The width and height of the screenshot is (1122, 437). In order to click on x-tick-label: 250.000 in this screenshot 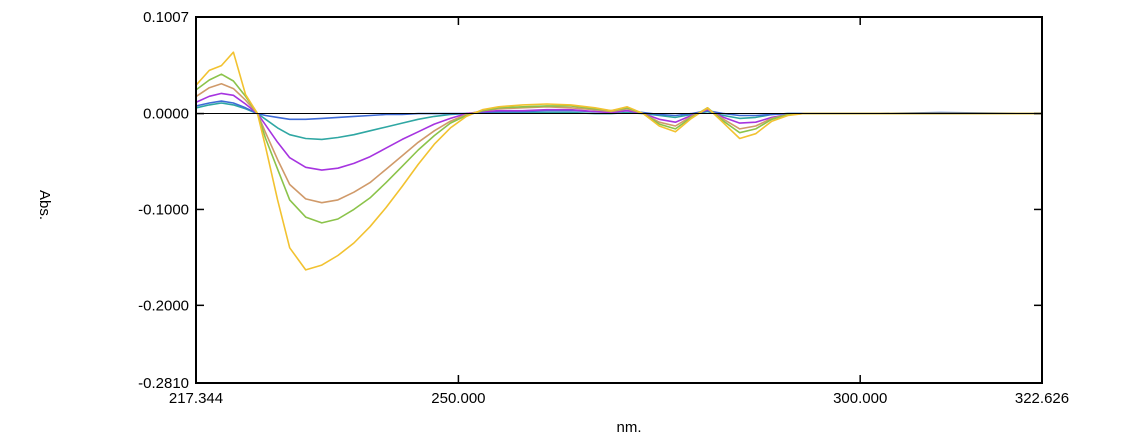, I will do `click(458, 398)`.